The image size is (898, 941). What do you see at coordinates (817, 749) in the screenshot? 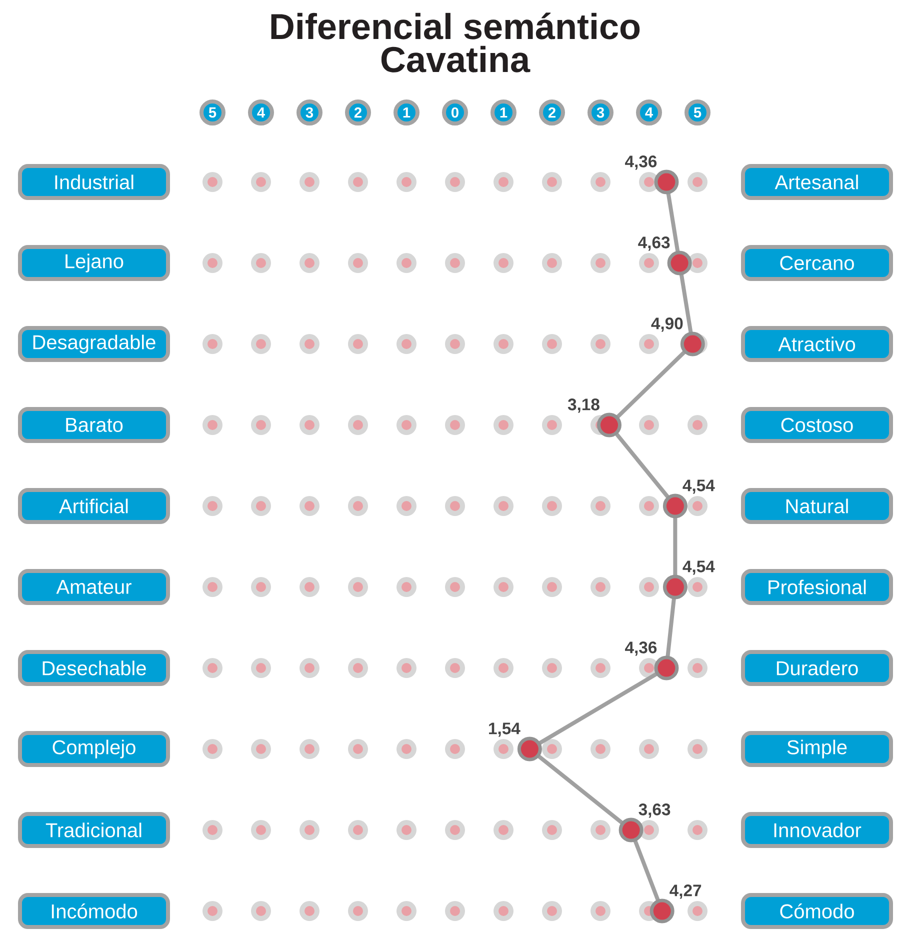
I see `y2-tick-label: Simple` at bounding box center [817, 749].